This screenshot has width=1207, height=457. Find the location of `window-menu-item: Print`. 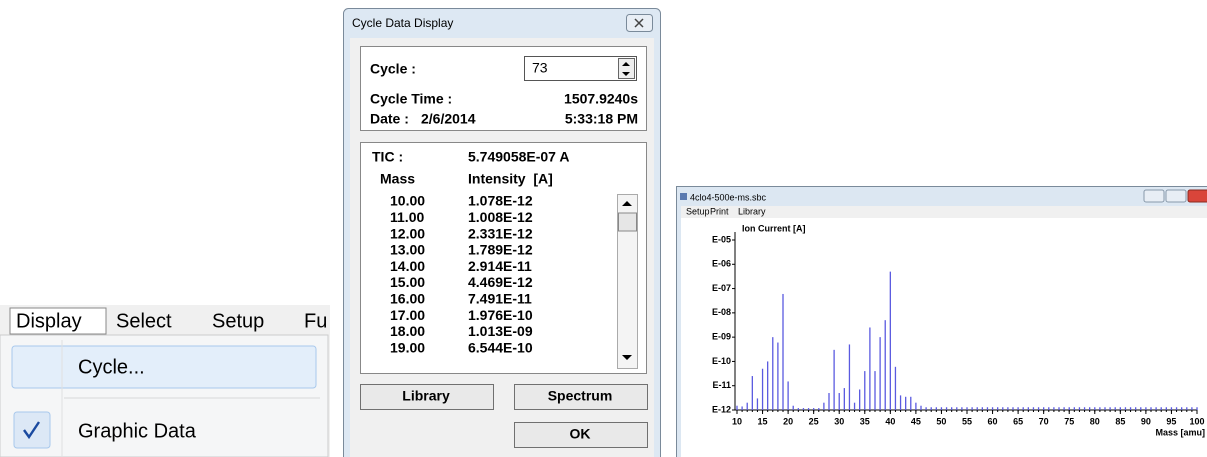

window-menu-item: Print is located at coordinates (719, 211).